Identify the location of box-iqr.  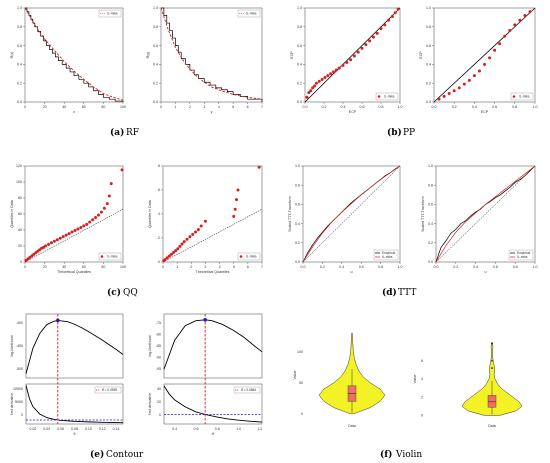
(492, 401).